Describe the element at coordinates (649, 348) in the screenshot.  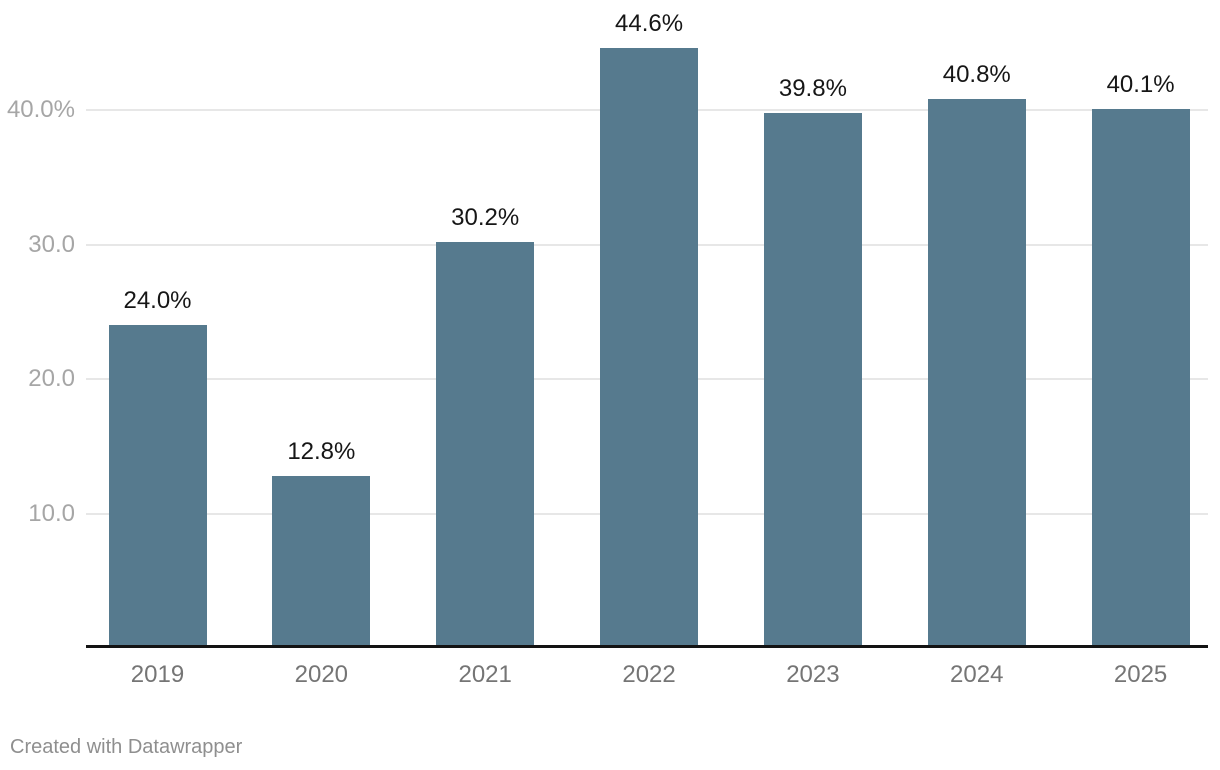
I see `bar-2022` at that location.